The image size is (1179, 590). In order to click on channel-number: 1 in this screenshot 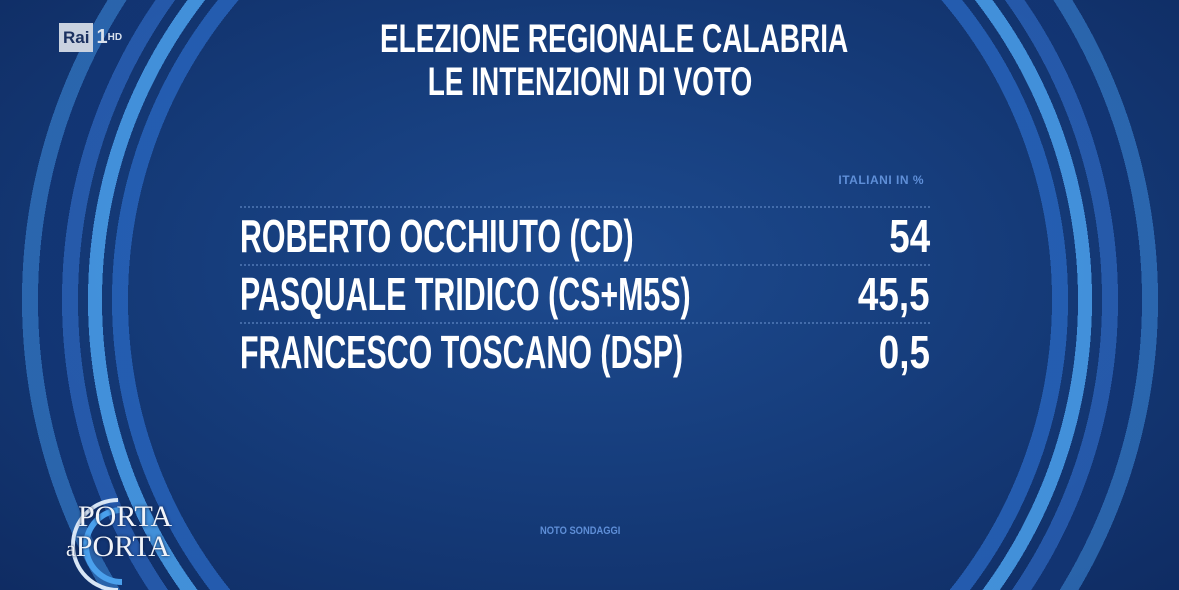, I will do `click(102, 37)`.